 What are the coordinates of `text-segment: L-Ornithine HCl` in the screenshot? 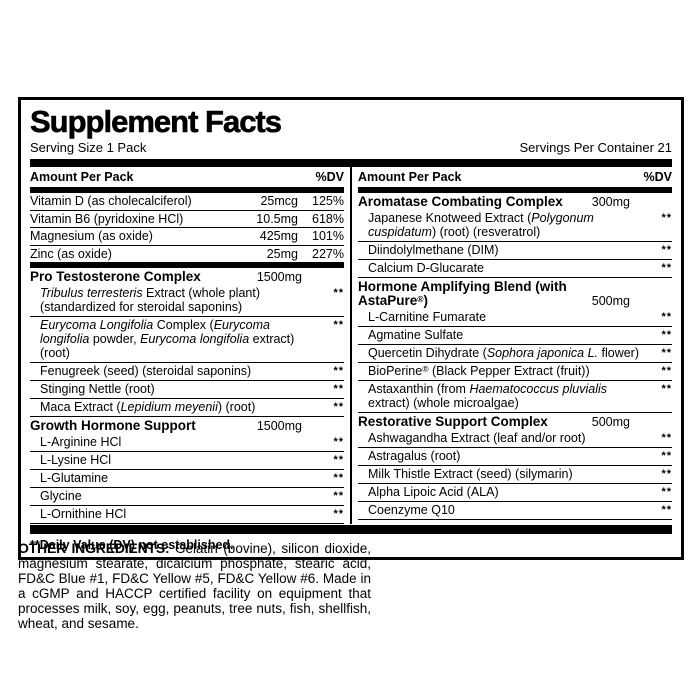 It's located at (83, 514).